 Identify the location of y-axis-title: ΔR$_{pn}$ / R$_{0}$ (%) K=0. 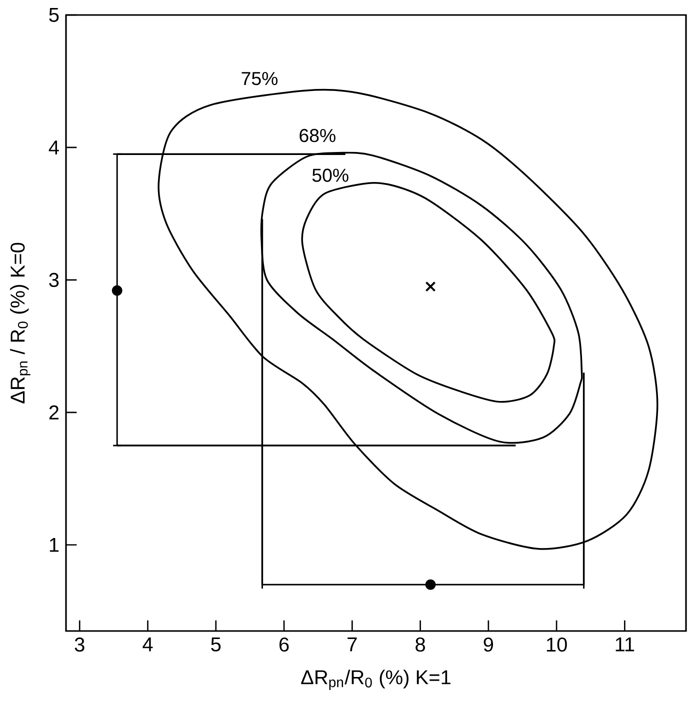
(20, 323).